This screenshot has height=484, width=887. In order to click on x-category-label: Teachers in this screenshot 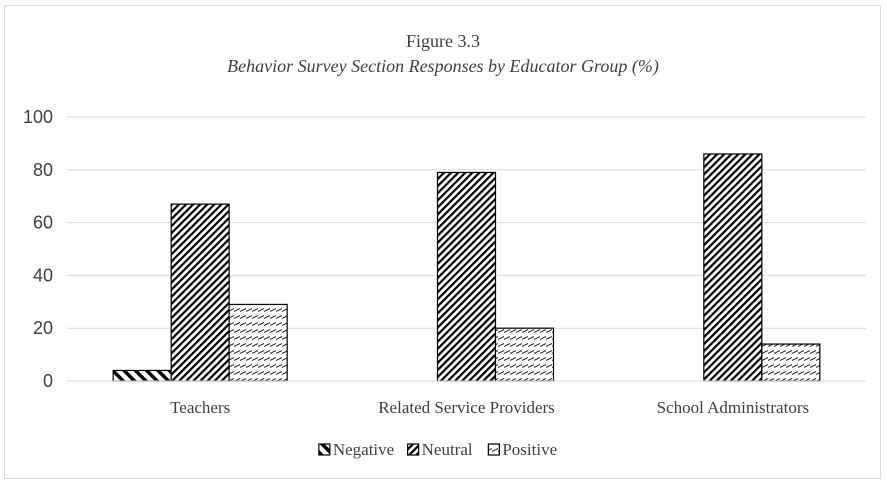, I will do `click(200, 407)`.